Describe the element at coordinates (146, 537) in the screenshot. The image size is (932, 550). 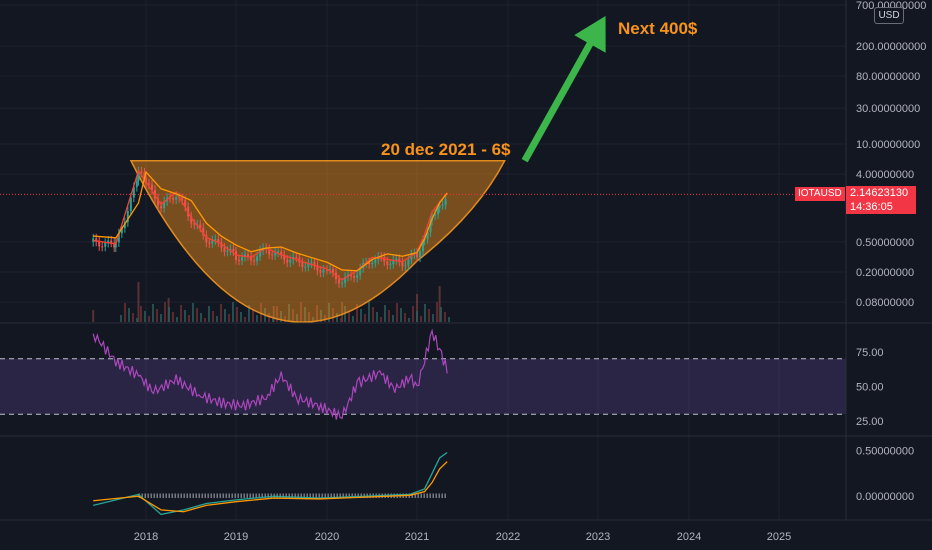
I see `x-tick-label: 2018` at that location.